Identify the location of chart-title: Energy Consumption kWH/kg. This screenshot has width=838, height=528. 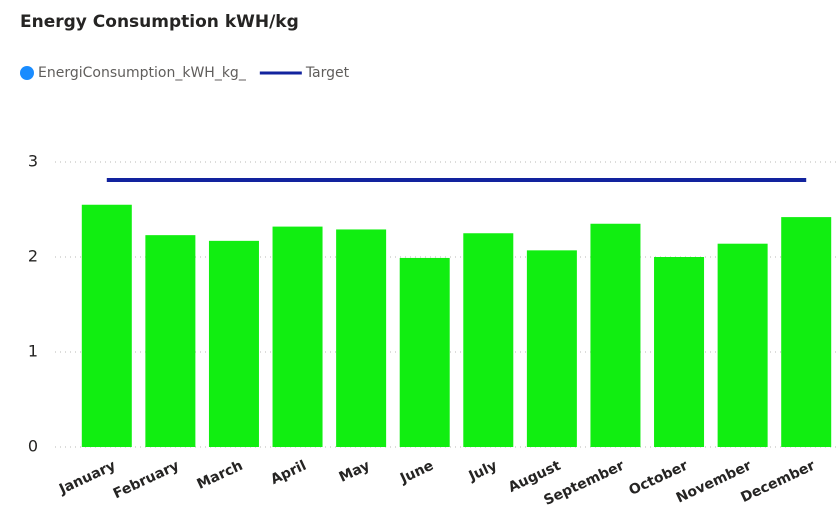
(159, 22).